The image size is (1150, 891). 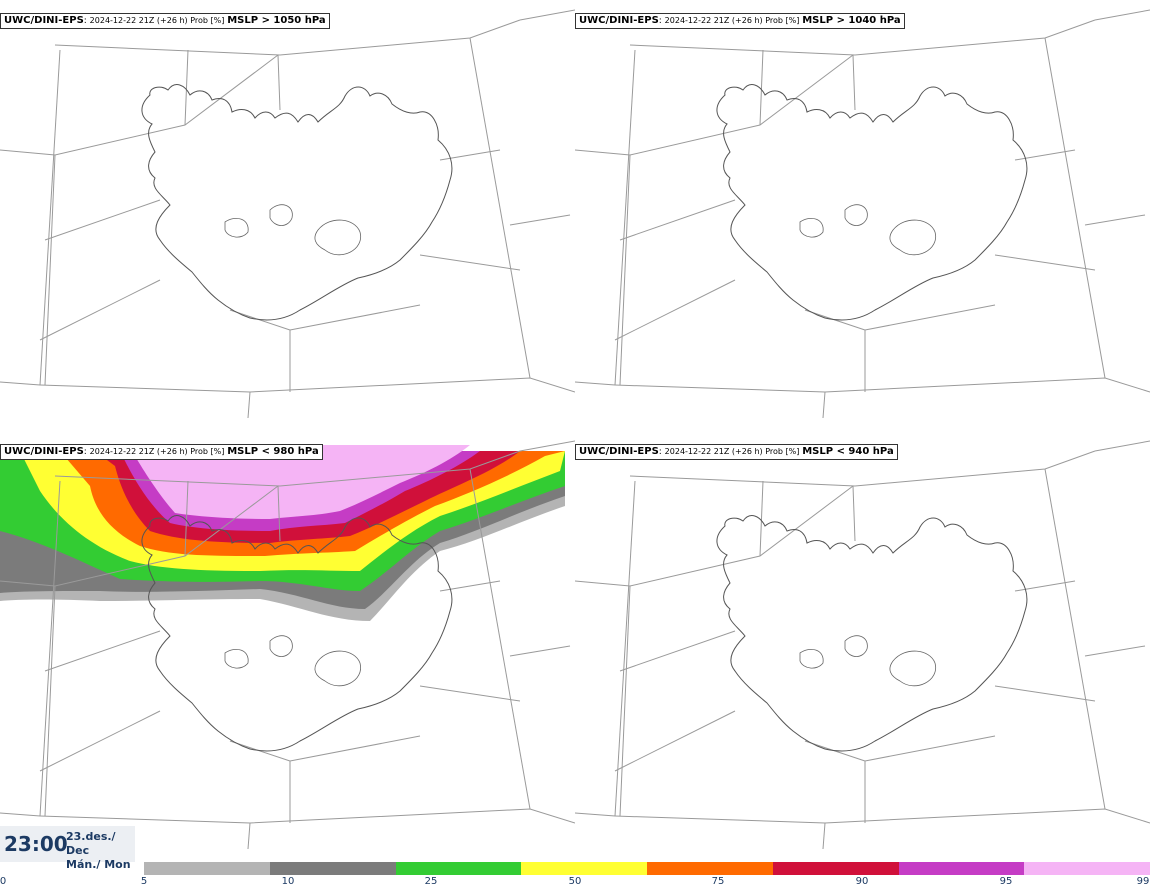 I want to click on probability-shading, so click(x=282, y=533).